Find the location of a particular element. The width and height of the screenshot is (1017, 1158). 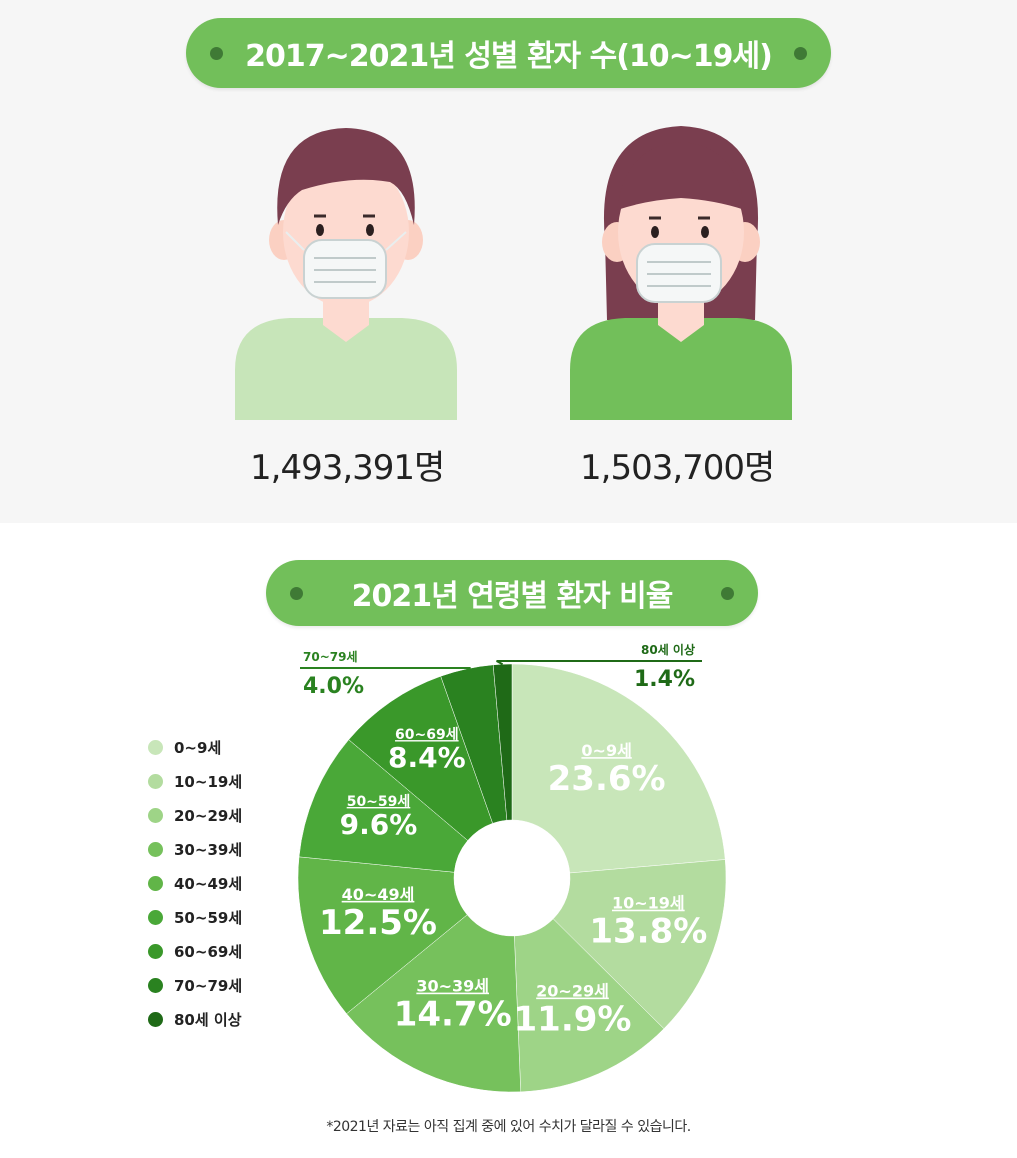

legend-label: 60~69세 is located at coordinates (208, 952).